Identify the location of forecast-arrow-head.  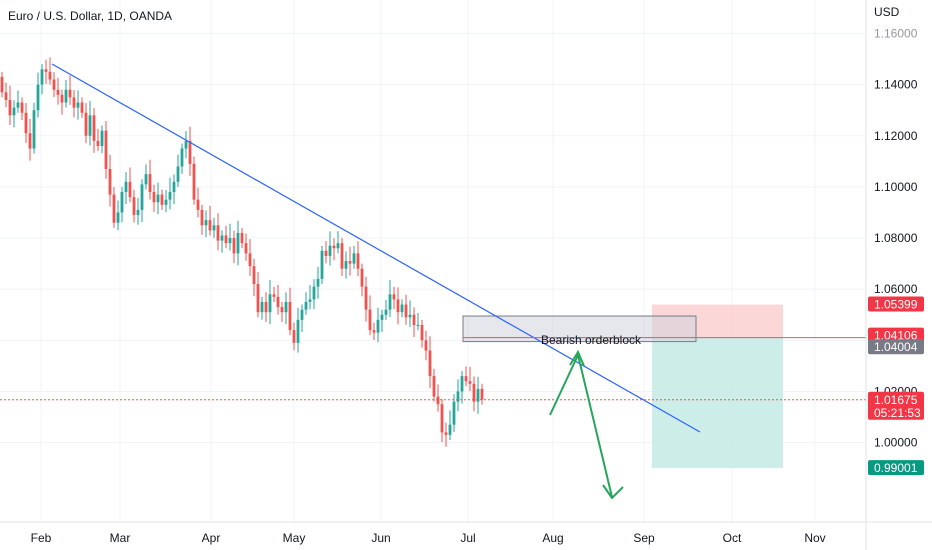
(613, 492).